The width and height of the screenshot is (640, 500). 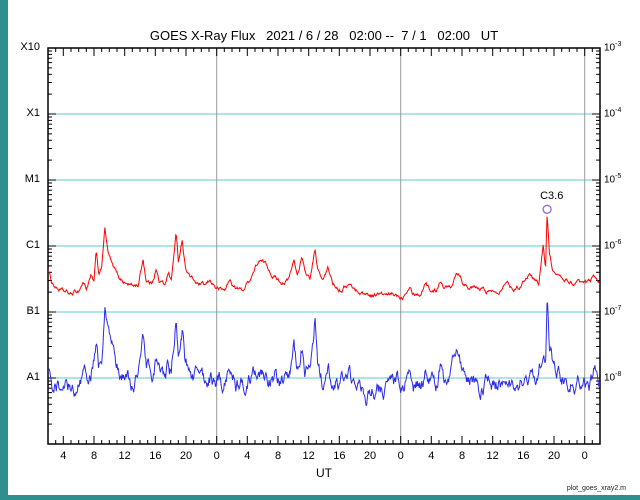 I want to click on y-axis-right-label: 10⁻⁷, so click(x=613, y=311).